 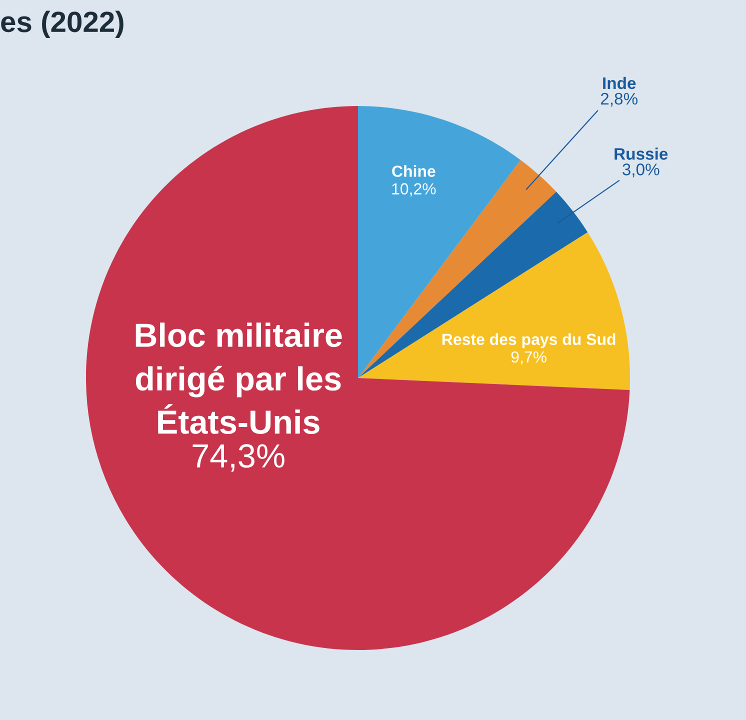 What do you see at coordinates (528, 358) in the screenshot?
I see `data-label: 9,7%` at bounding box center [528, 358].